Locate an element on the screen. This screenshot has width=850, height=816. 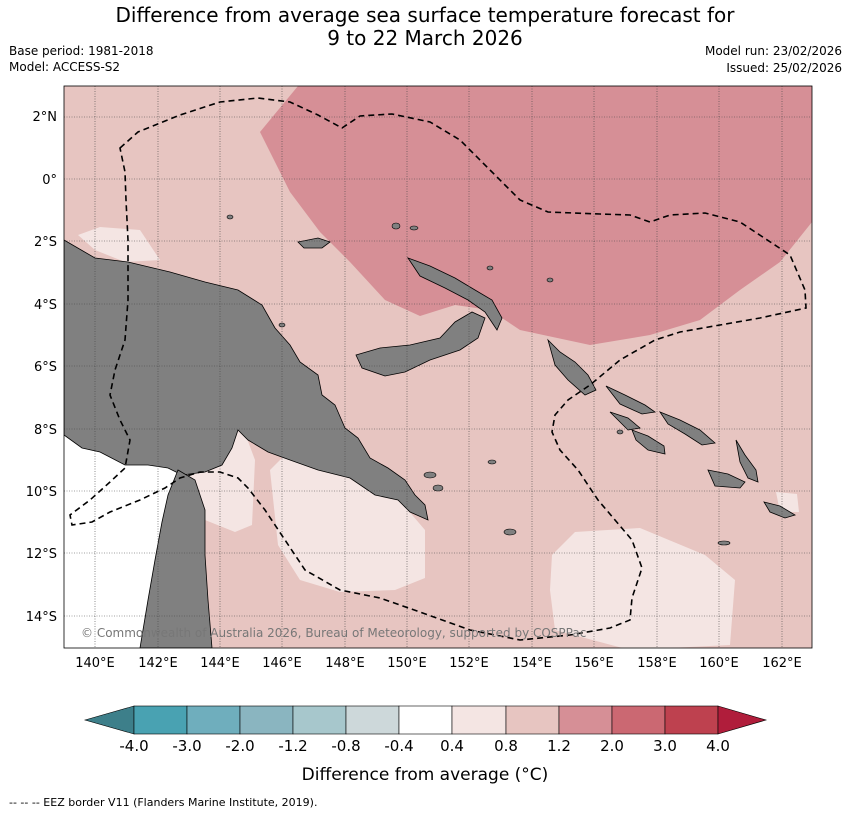
lat-label-2n: 2°N is located at coordinates (45, 117).